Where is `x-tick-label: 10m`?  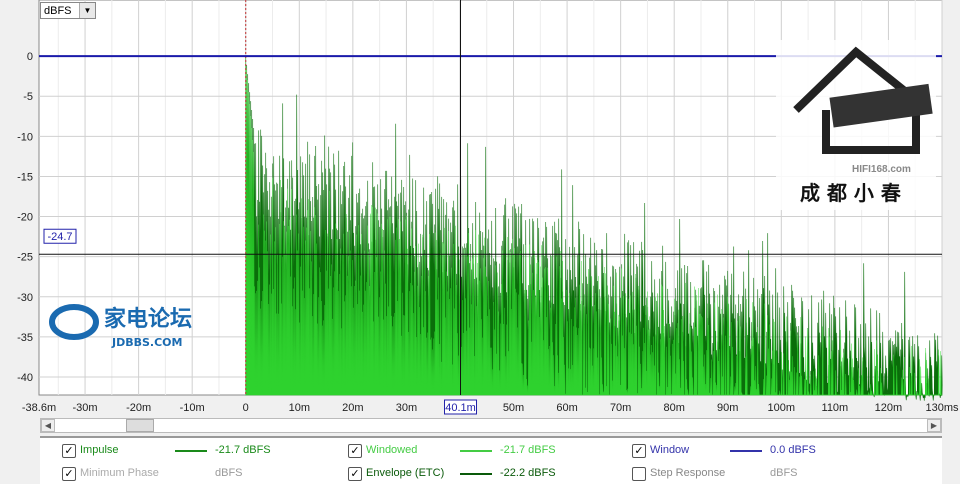
x-tick-label: 10m is located at coordinates (299, 408).